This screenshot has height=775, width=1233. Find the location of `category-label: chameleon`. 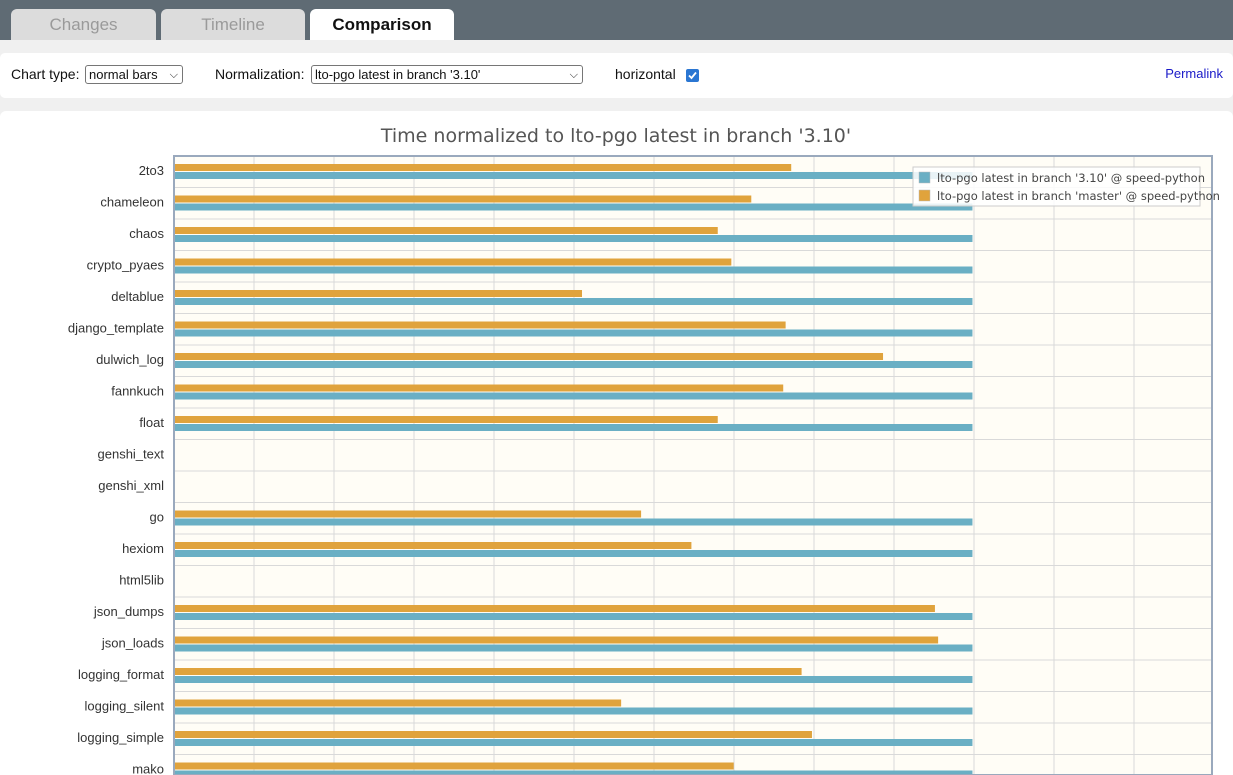

category-label: chameleon is located at coordinates (132, 202).